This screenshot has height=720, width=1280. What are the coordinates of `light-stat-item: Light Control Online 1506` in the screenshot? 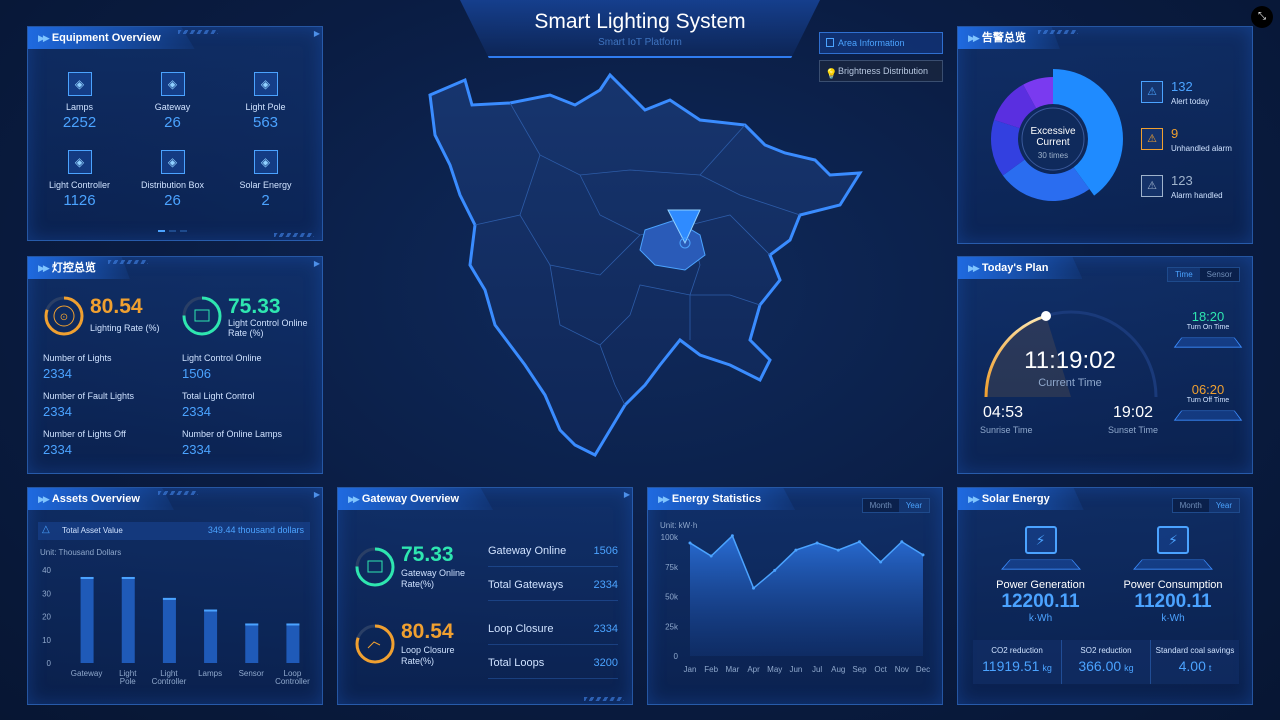 It's located at (249, 367).